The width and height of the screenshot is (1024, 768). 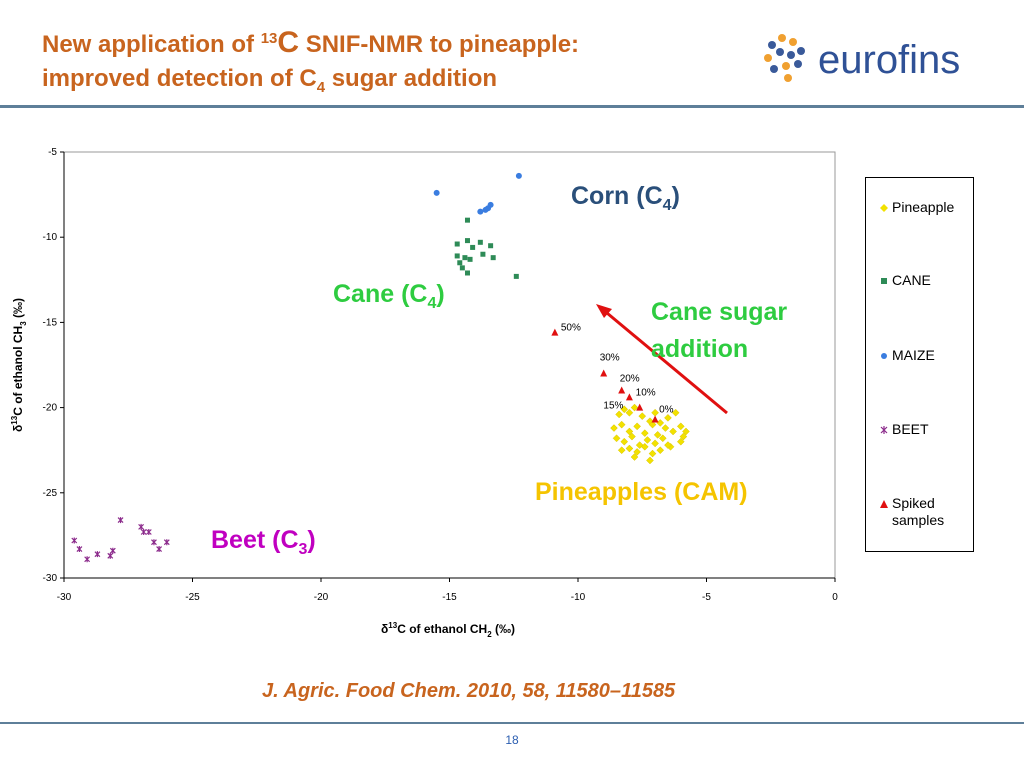 I want to click on eurofins-logo-mark-icon: eurofins, so click(x=862, y=58).